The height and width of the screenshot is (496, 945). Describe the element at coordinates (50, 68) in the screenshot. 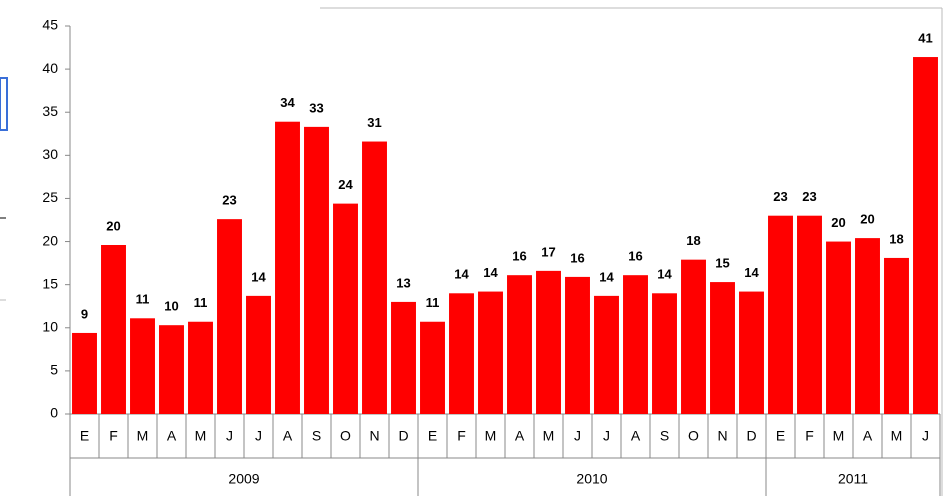

I see `y-tick-label: 40` at that location.